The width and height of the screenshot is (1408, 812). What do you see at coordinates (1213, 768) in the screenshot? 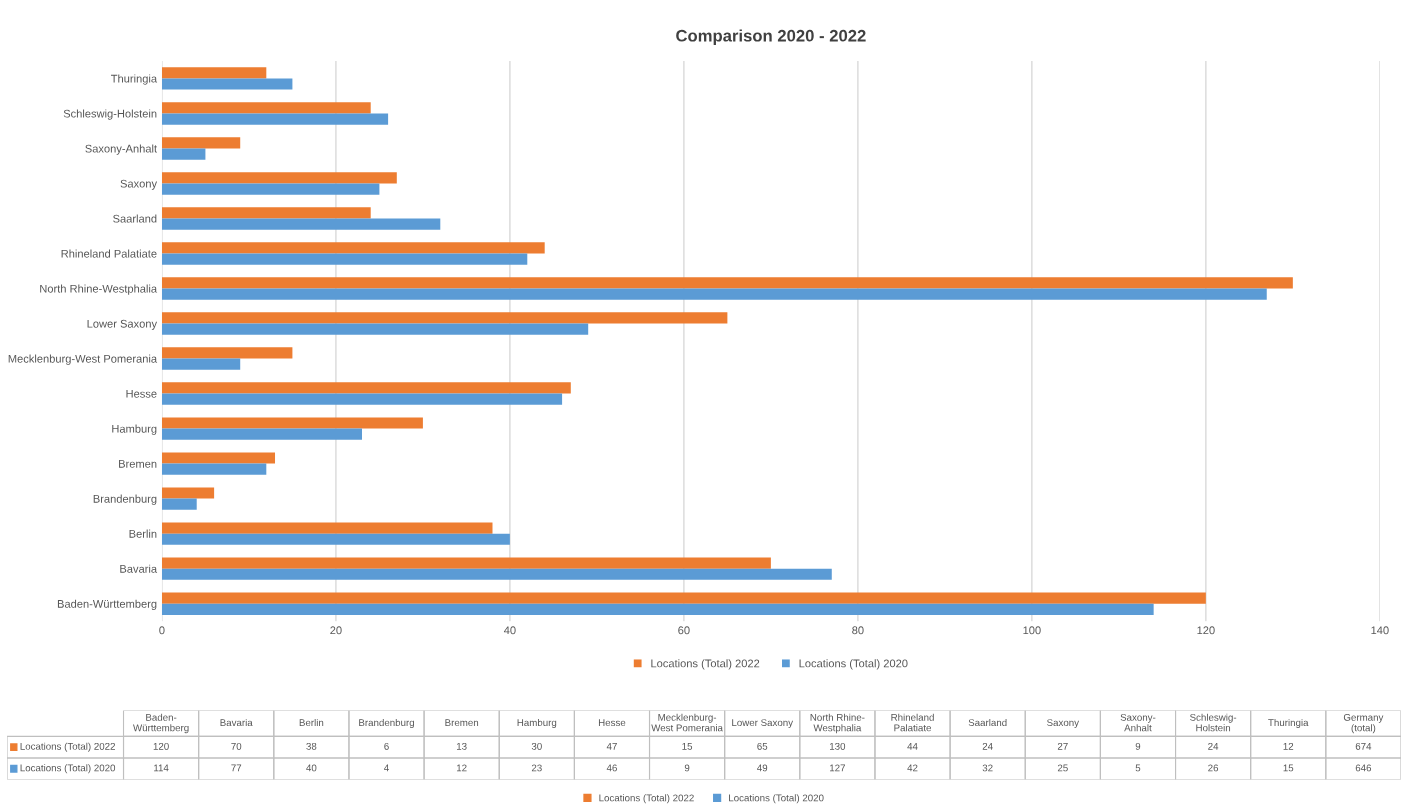
I see `data-label: 26` at bounding box center [1213, 768].